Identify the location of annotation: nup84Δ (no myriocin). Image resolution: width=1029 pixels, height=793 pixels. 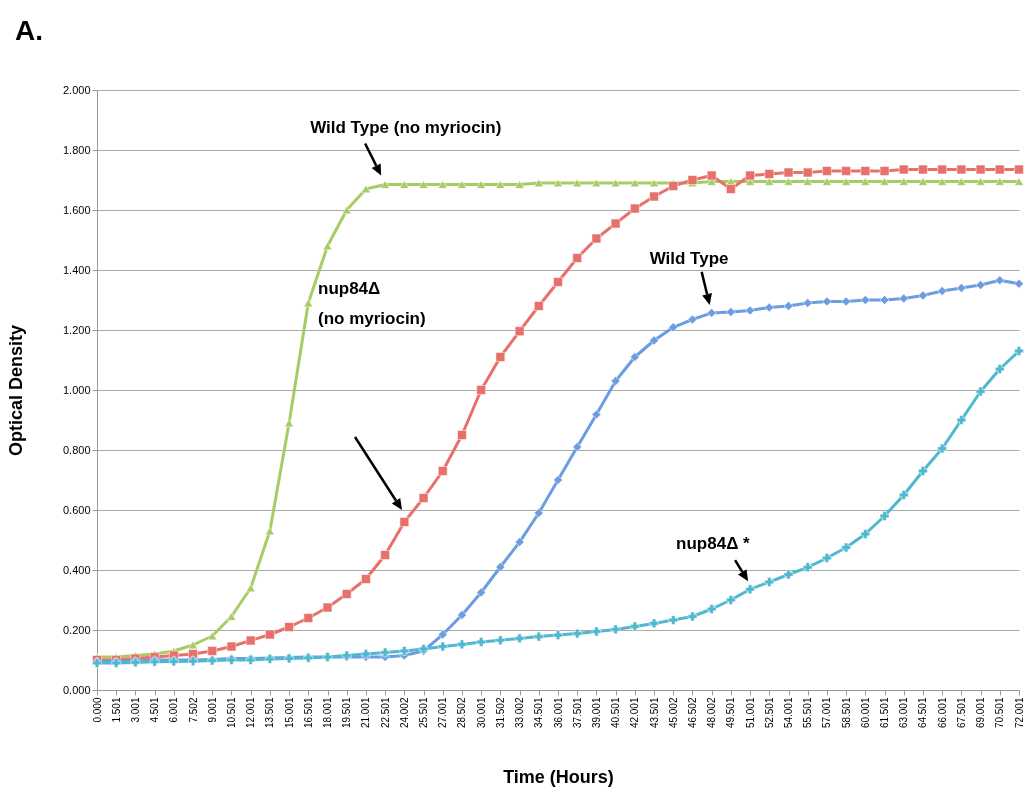
(372, 303).